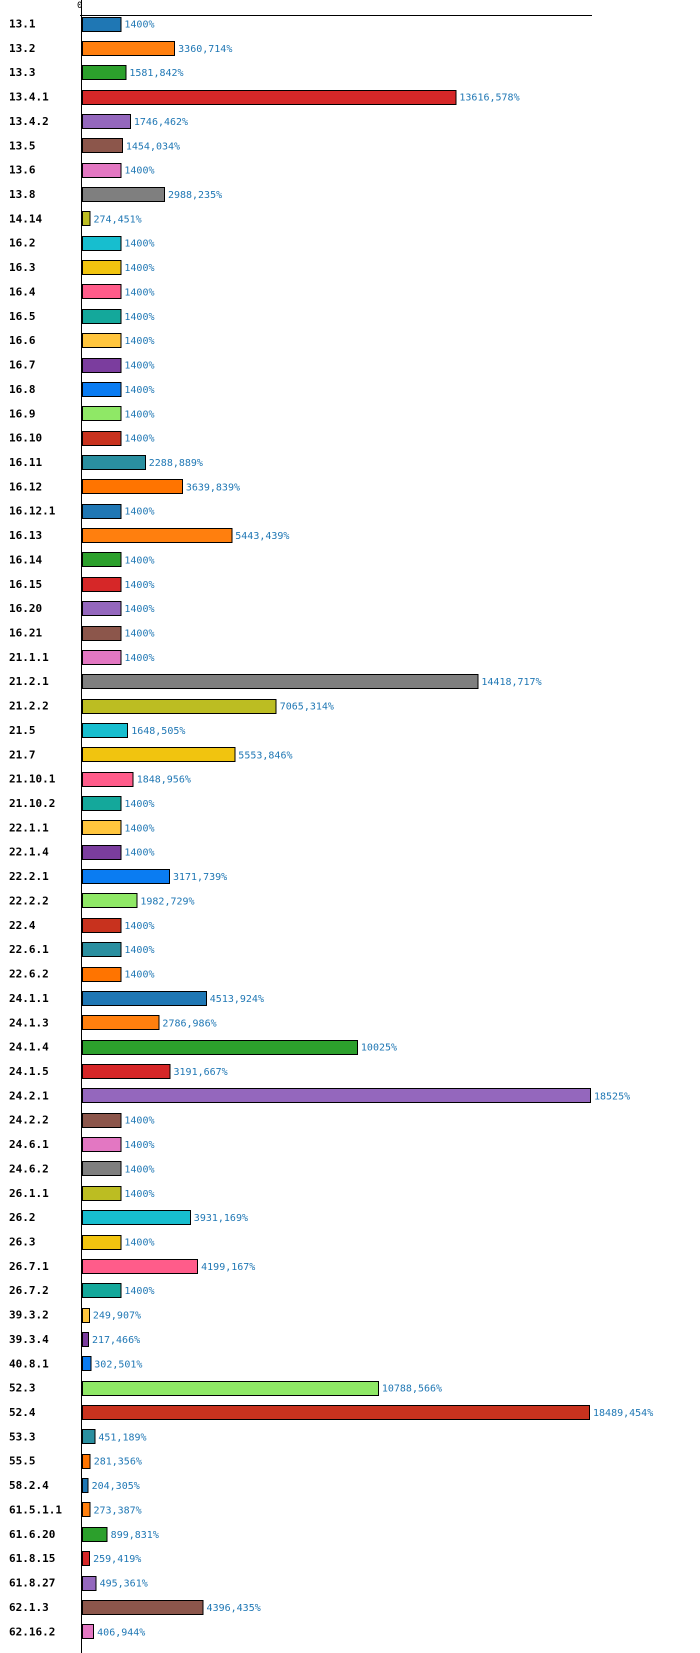 This screenshot has width=700, height=1653. Describe the element at coordinates (156, 73) in the screenshot. I see `value-label: 1581,842%` at that location.